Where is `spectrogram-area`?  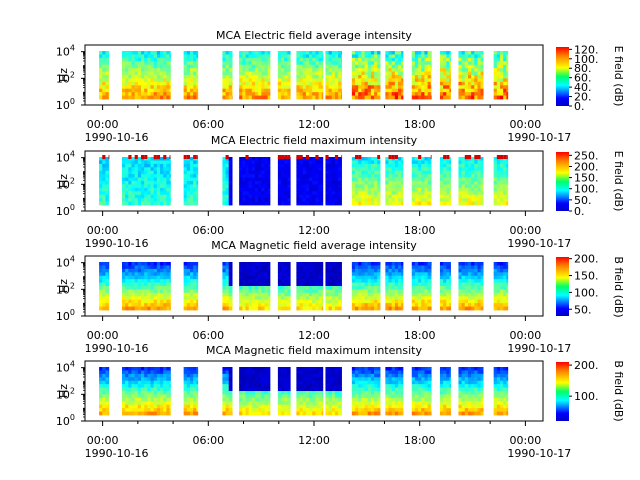 spectrogram-area is located at coordinates (304, 180).